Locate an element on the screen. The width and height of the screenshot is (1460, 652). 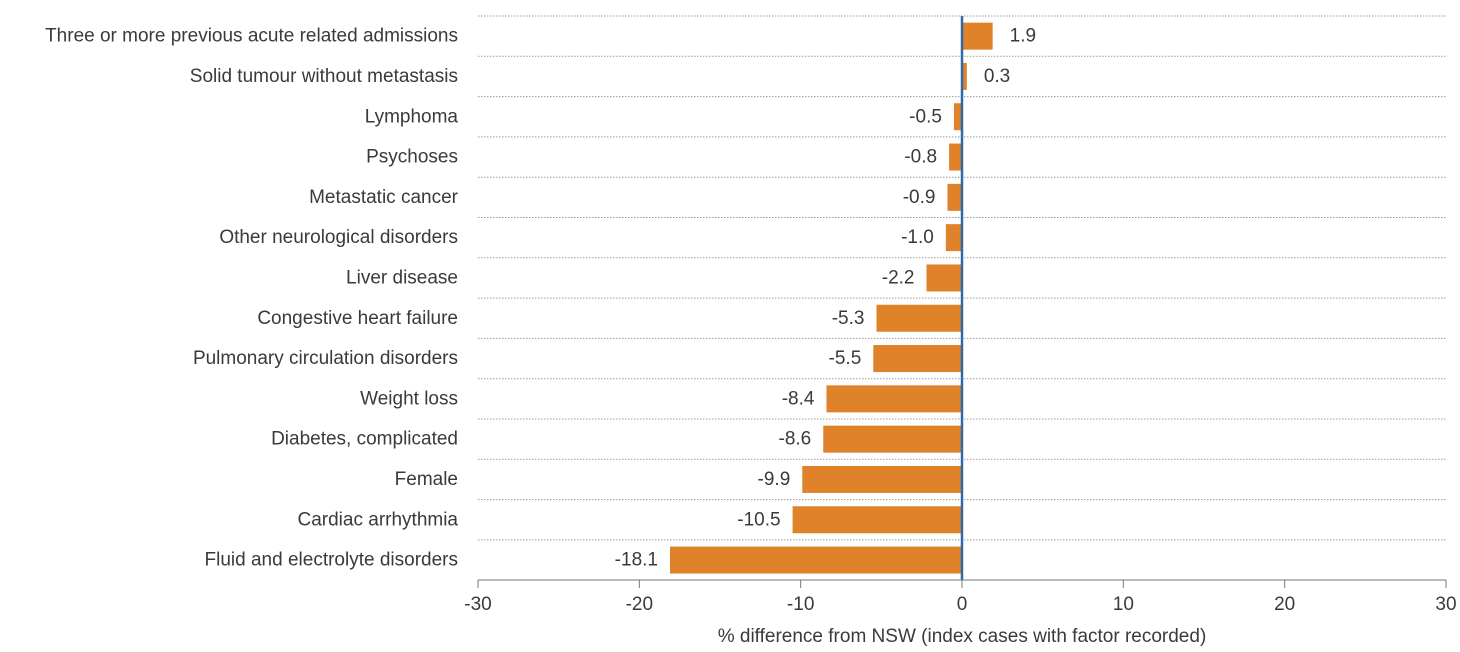
category-label: Other neurological disorders is located at coordinates (338, 237).